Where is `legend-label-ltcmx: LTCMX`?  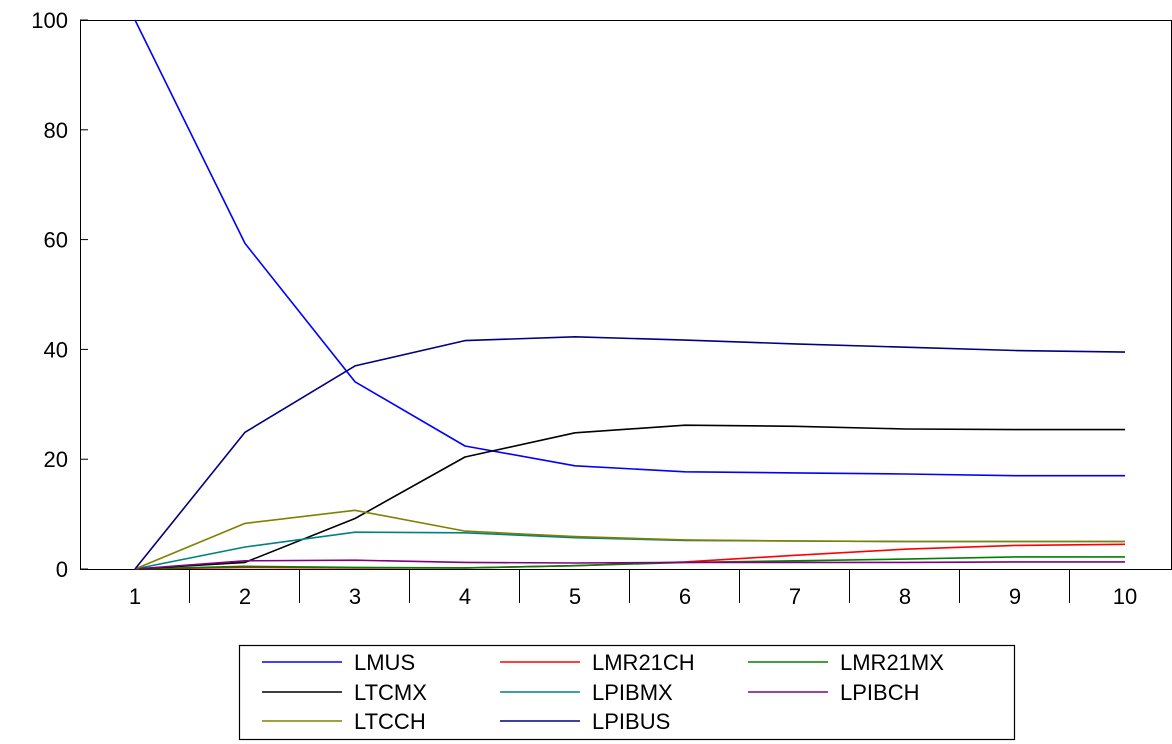
legend-label-ltcmx: LTCMX is located at coordinates (390, 692).